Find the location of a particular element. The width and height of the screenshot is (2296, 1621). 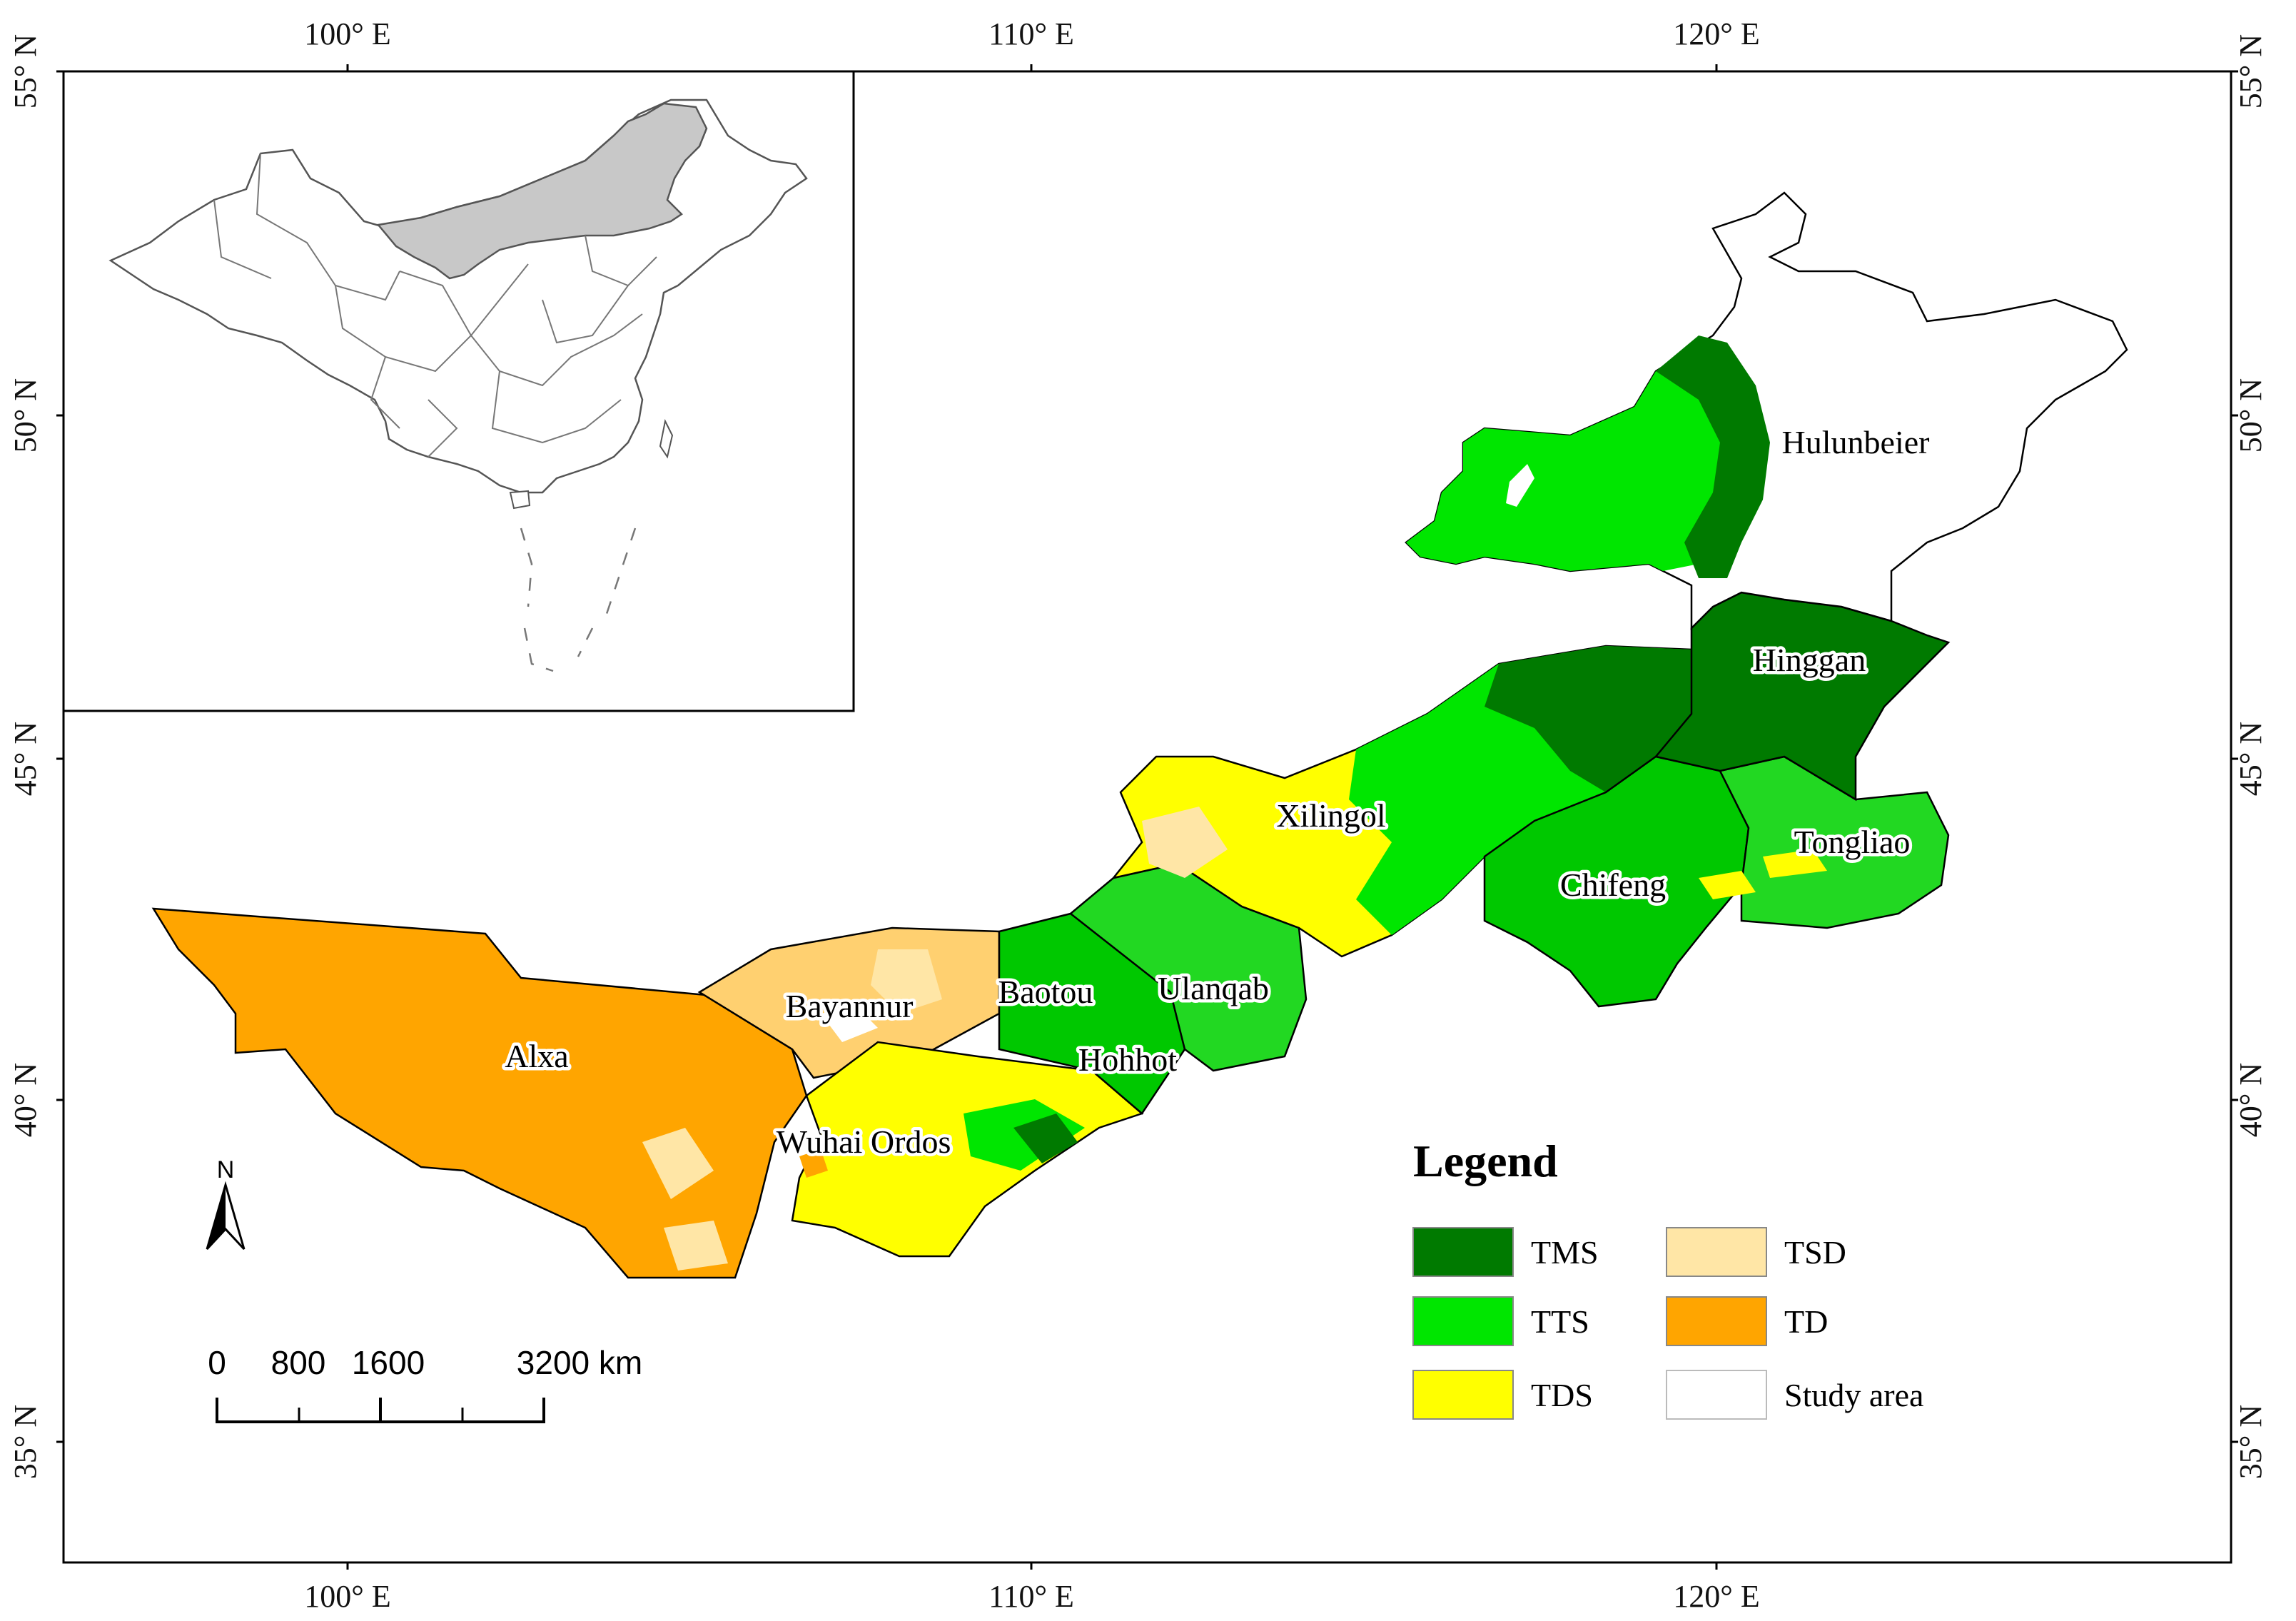

north-arrow: N is located at coordinates (226, 1203).